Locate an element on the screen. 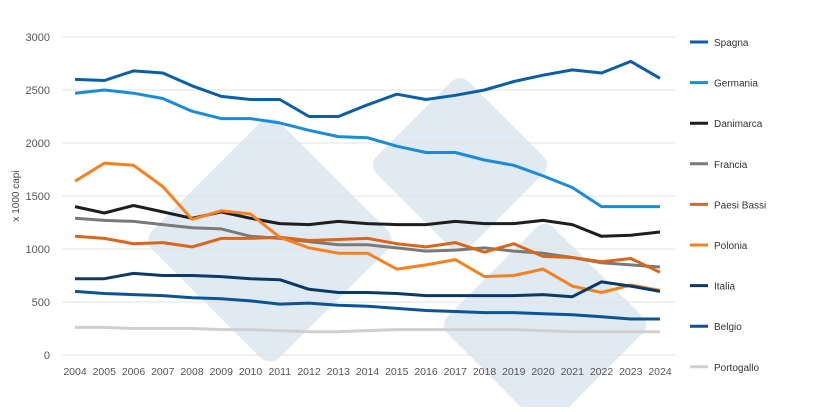 The height and width of the screenshot is (412, 820). x-tick-label: 2024 is located at coordinates (660, 372).